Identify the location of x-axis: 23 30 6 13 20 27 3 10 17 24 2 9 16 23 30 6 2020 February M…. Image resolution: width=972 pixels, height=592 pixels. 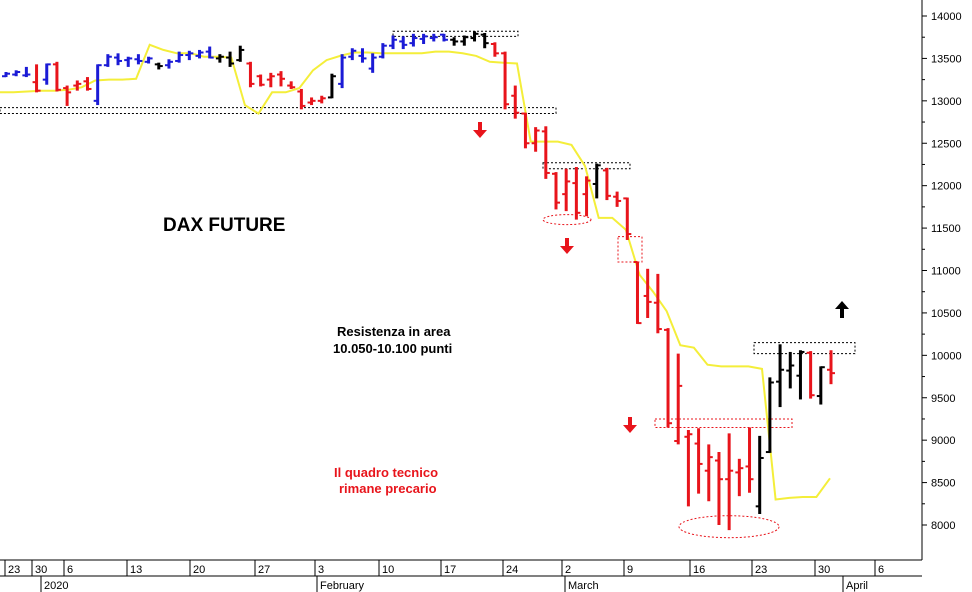
(444, 576).